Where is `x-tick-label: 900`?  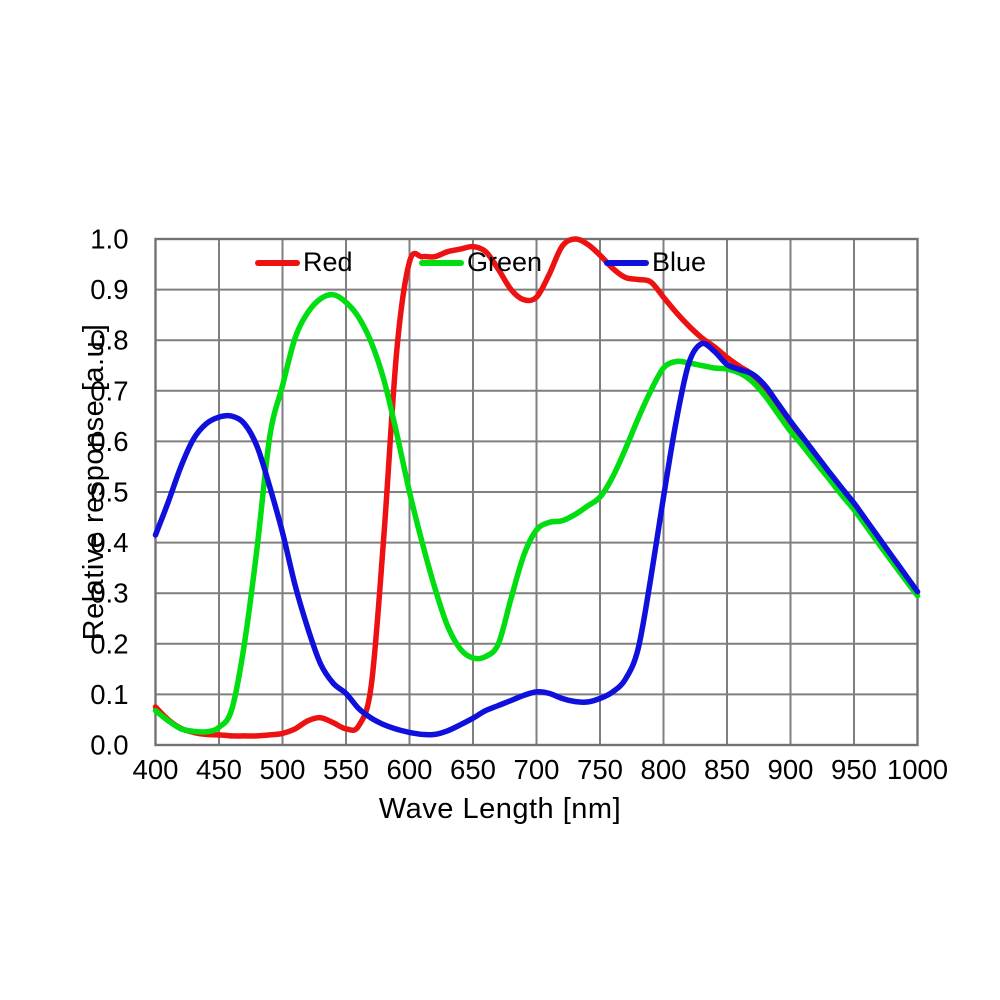 x-tick-label: 900 is located at coordinates (791, 769).